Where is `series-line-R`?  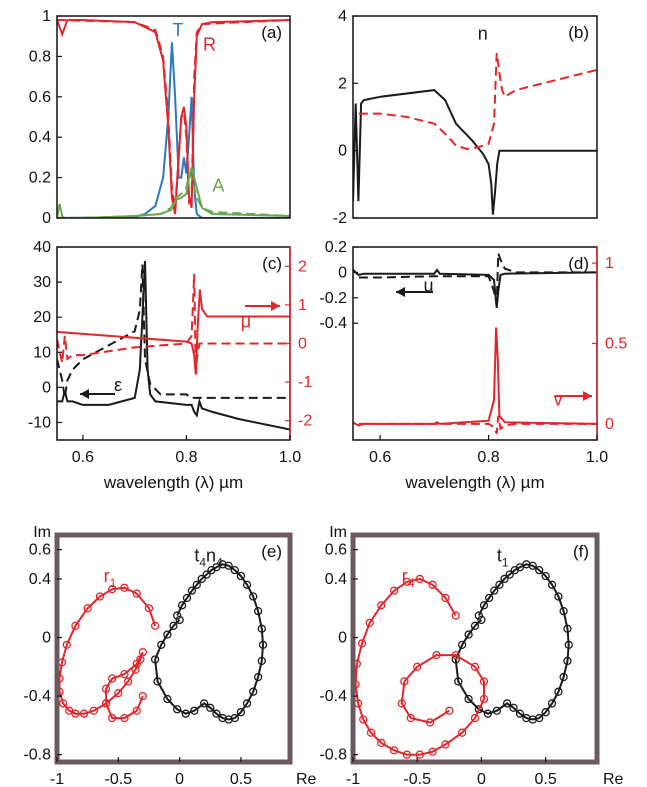 series-line-R is located at coordinates (173, 117).